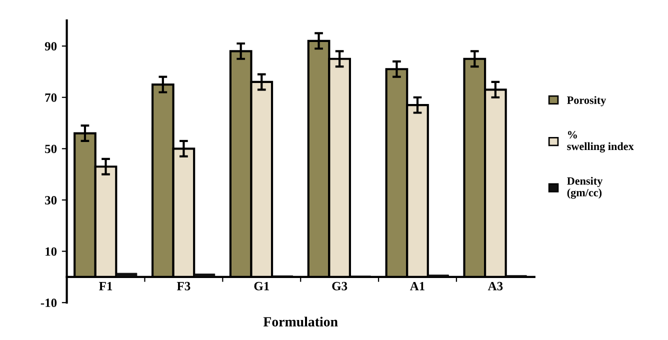  I want to click on x-tick-label: G3, so click(340, 286).